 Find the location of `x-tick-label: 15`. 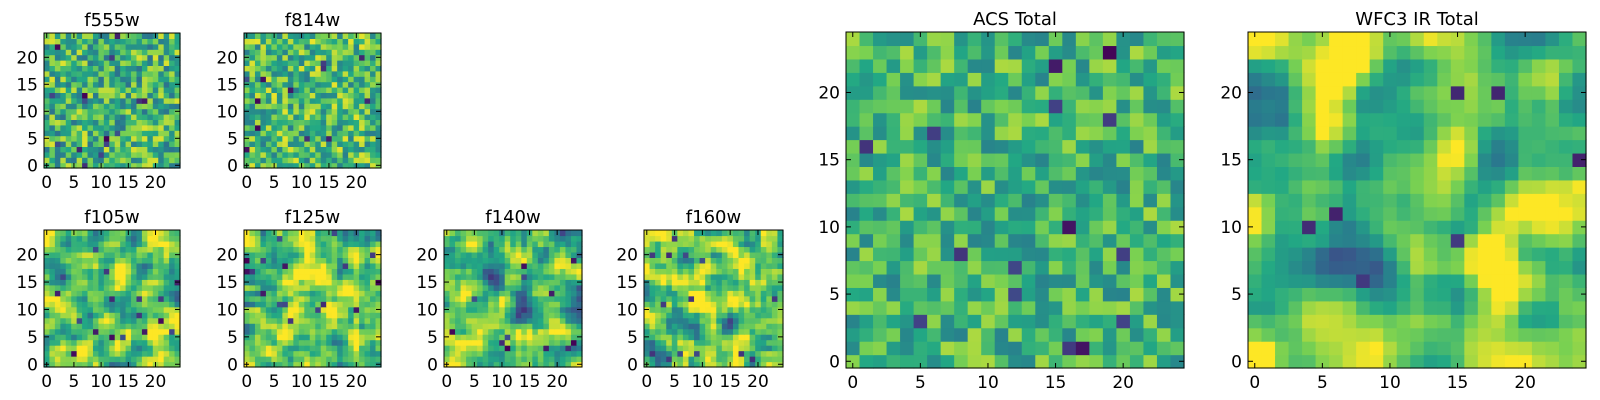

x-tick-label: 15 is located at coordinates (128, 382).